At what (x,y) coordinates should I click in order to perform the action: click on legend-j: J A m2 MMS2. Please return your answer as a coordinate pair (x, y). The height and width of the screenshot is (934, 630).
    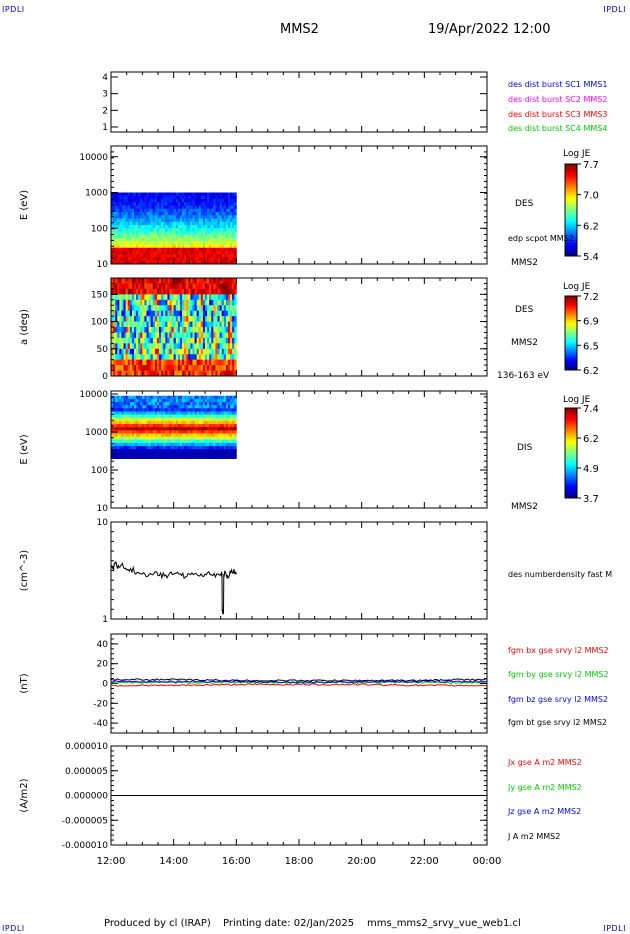
    Looking at the image, I should click on (534, 836).